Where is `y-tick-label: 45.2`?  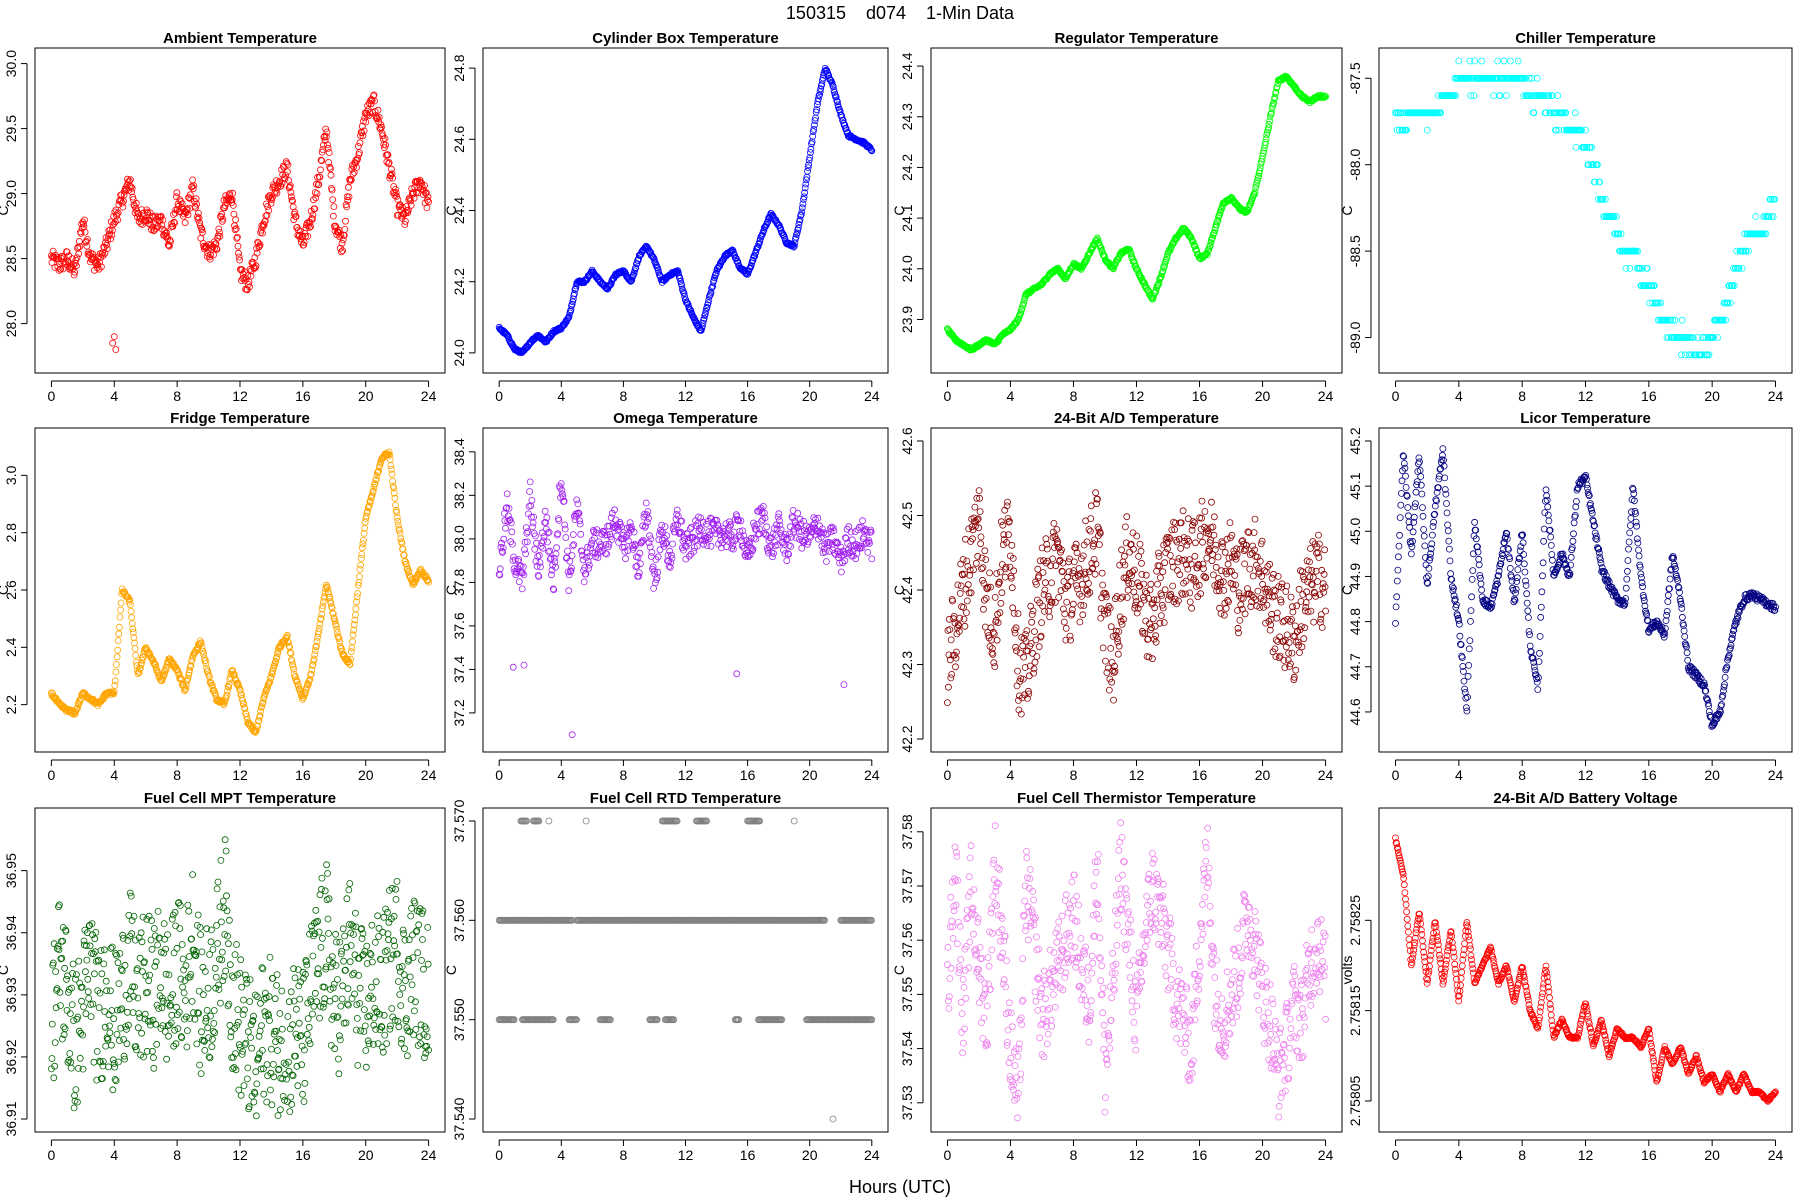 y-tick-label: 45.2 is located at coordinates (1355, 440).